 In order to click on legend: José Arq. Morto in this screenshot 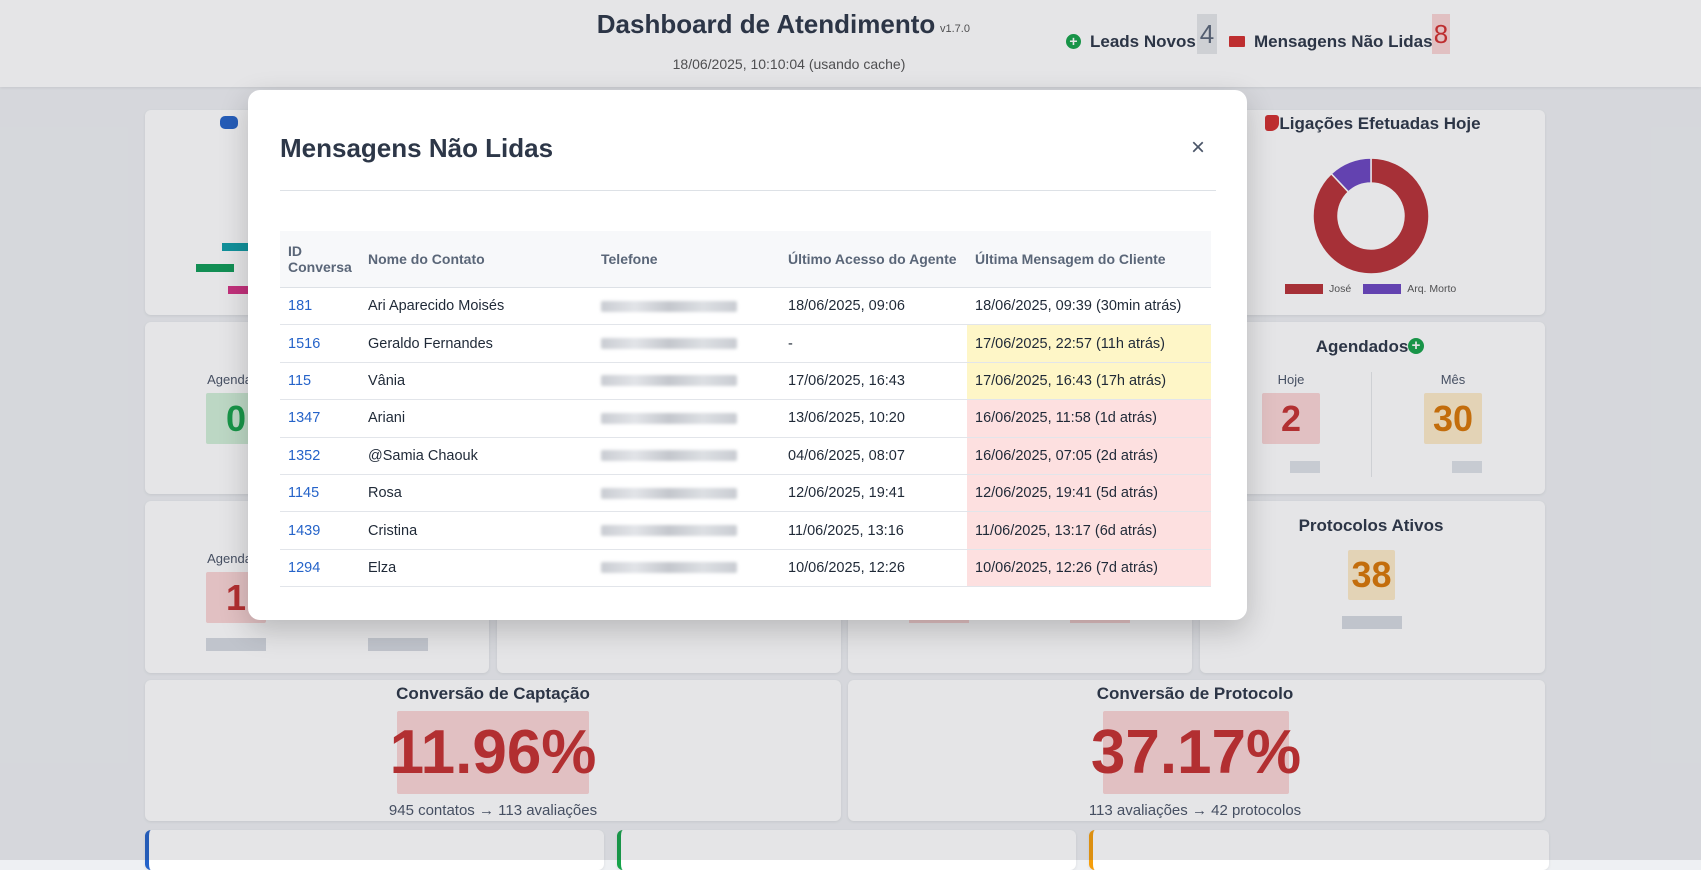, I will do `click(1376, 290)`.